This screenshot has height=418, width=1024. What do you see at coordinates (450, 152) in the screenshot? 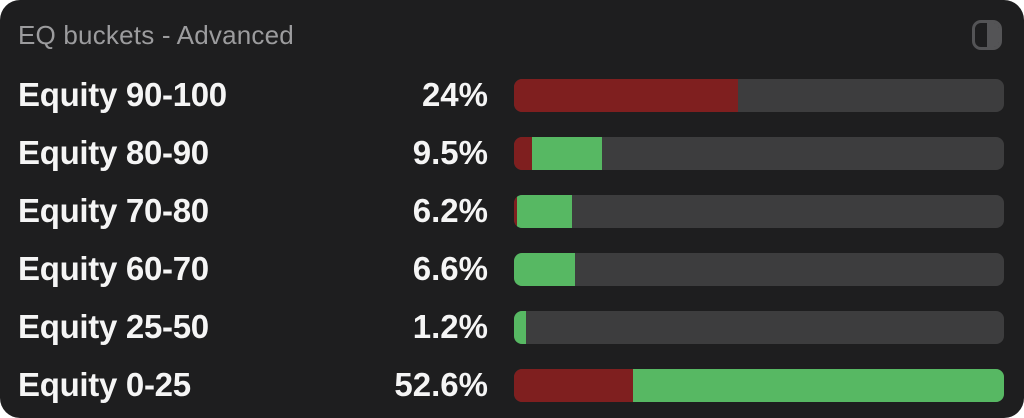
I see `bucket-value: 9.5%` at bounding box center [450, 152].